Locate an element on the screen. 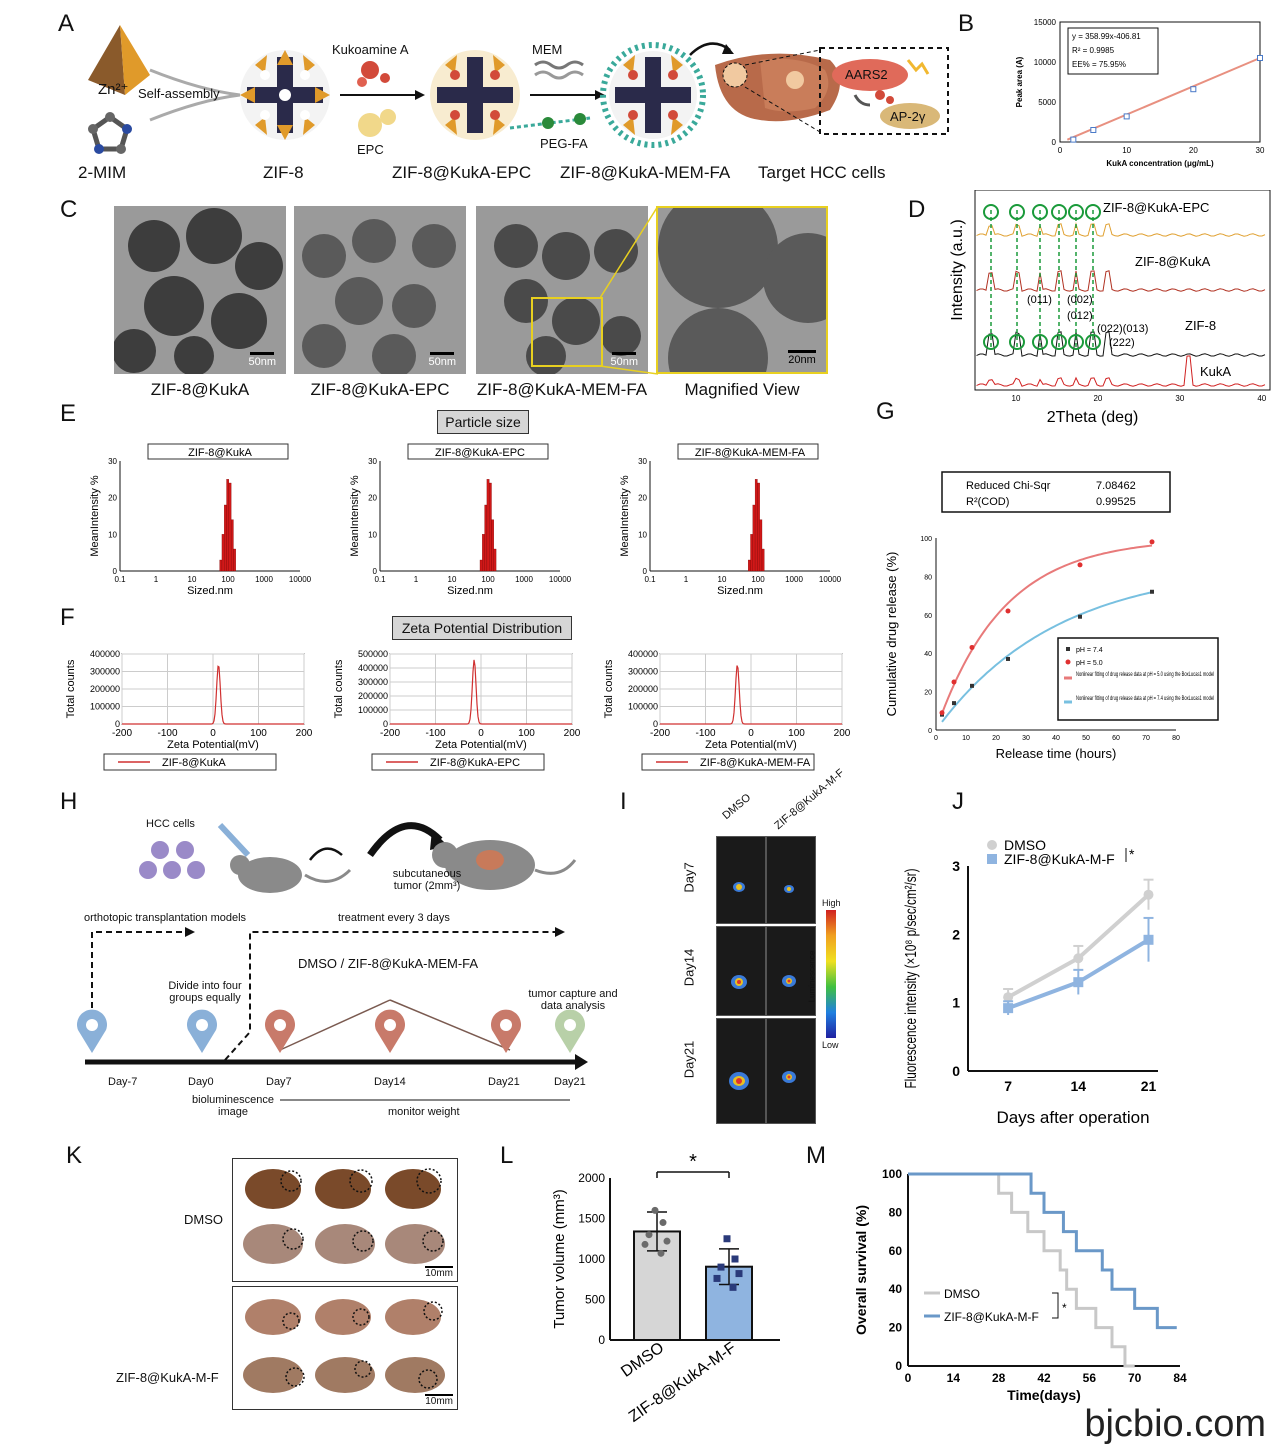  e-xtick-2-0: 0.1 is located at coordinates (650, 579).